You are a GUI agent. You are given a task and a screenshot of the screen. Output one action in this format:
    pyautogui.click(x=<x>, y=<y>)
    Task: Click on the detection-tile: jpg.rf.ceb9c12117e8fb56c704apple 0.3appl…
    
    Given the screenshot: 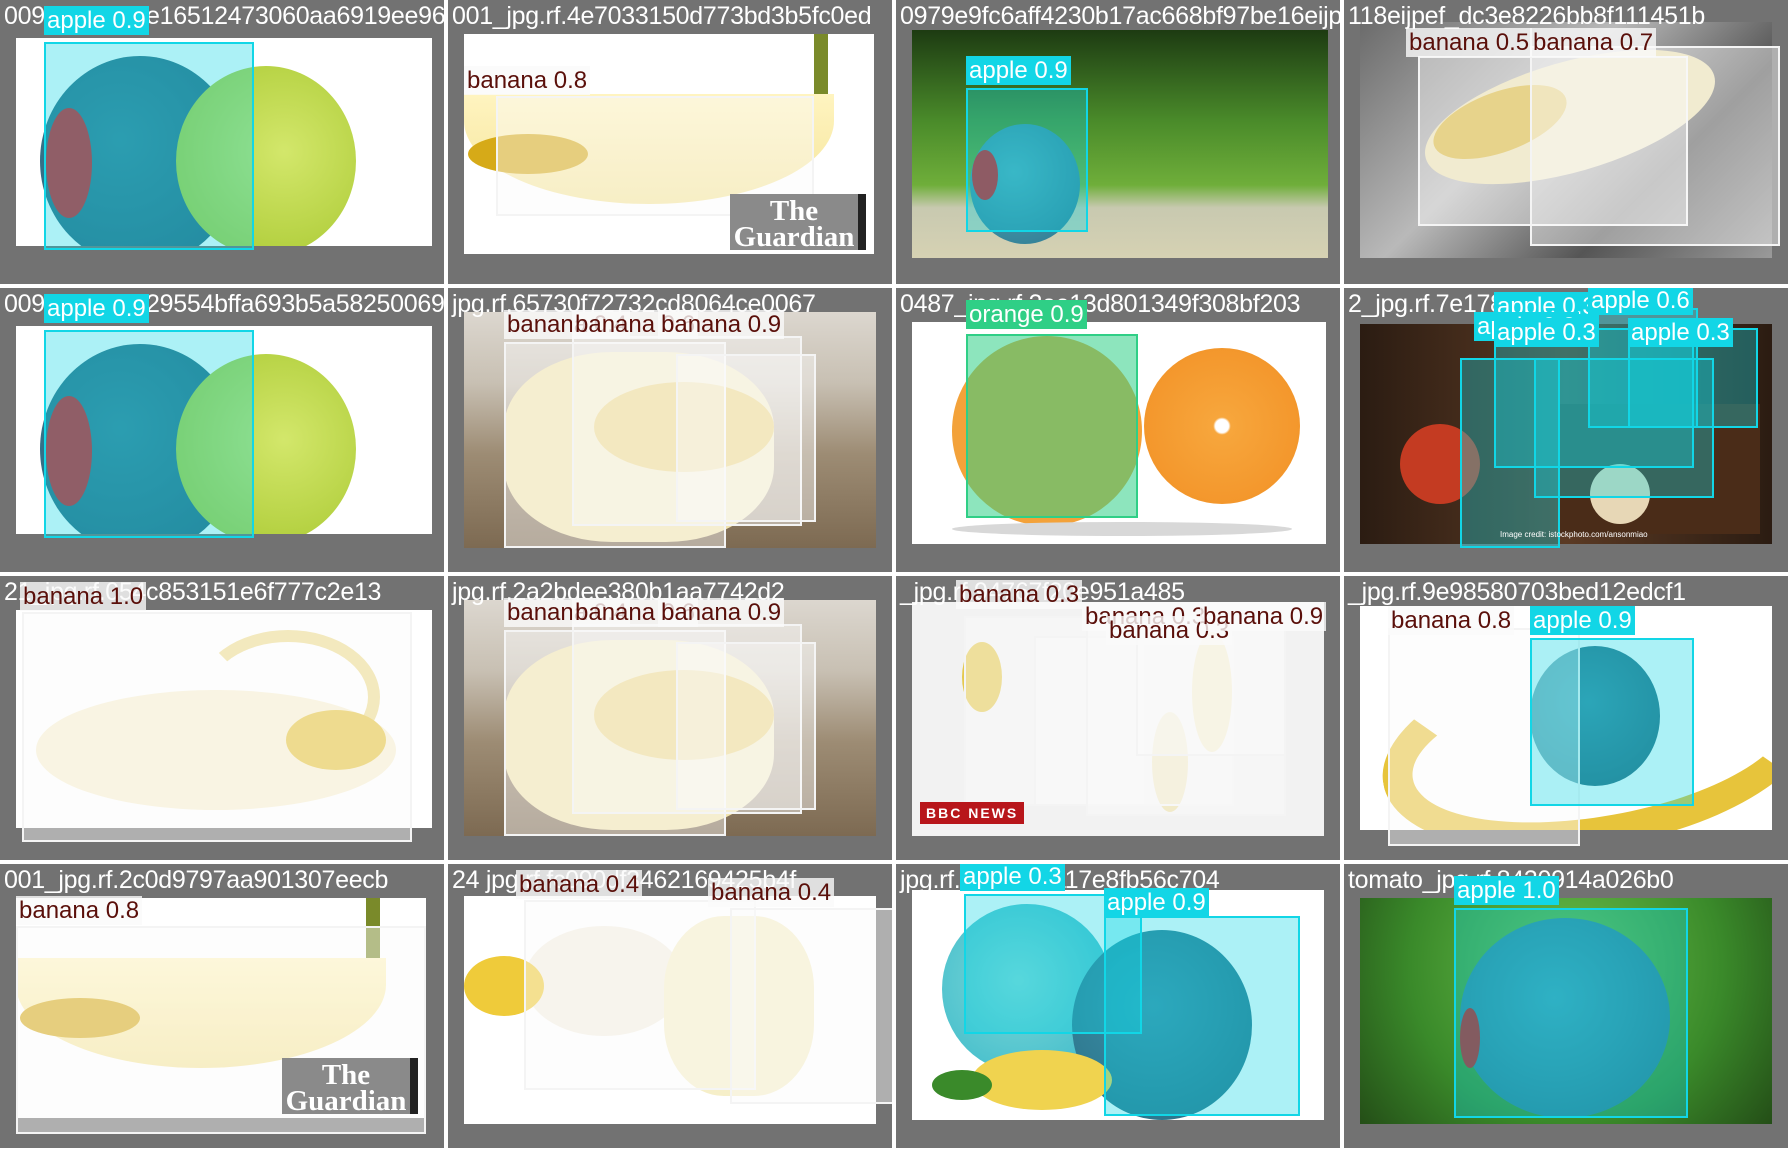 What is the action you would take?
    pyautogui.click(x=1118, y=1006)
    